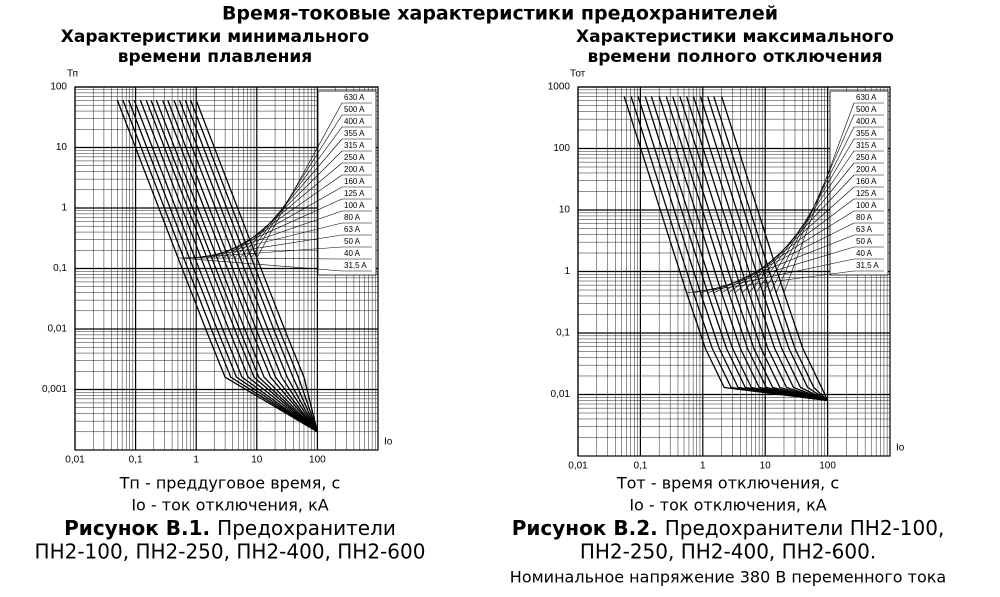 The height and width of the screenshot is (597, 1000). What do you see at coordinates (230, 552) in the screenshot?
I see `figure-caption: ПН2-100, ПН2-250, ПН2-400, ПН2-600` at bounding box center [230, 552].